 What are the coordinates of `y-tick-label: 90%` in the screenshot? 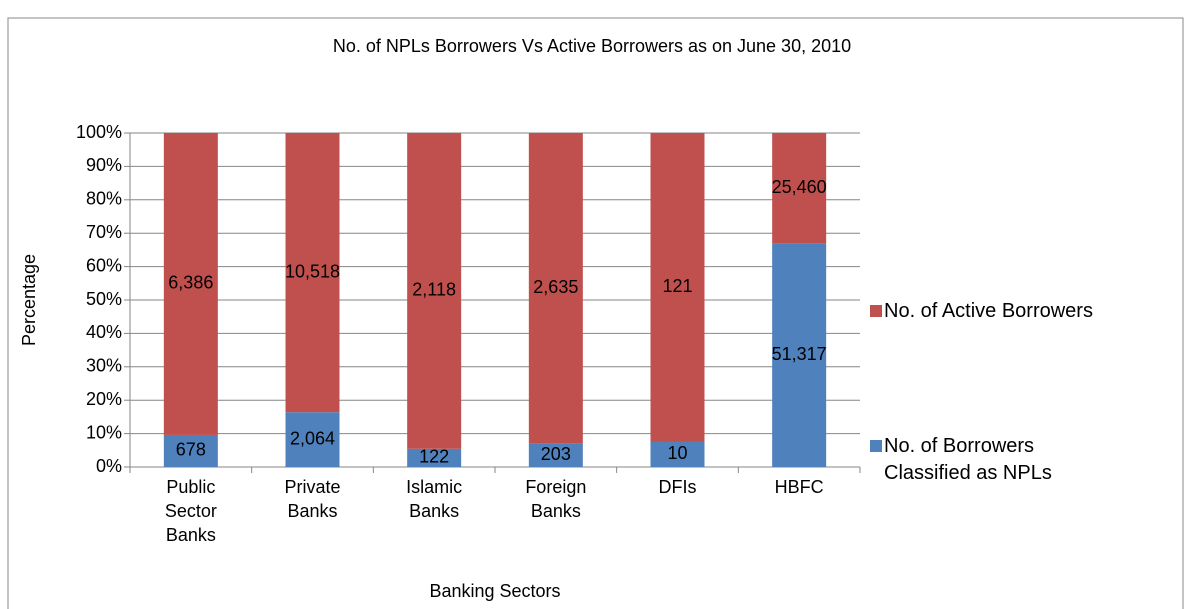 It's located at (104, 165).